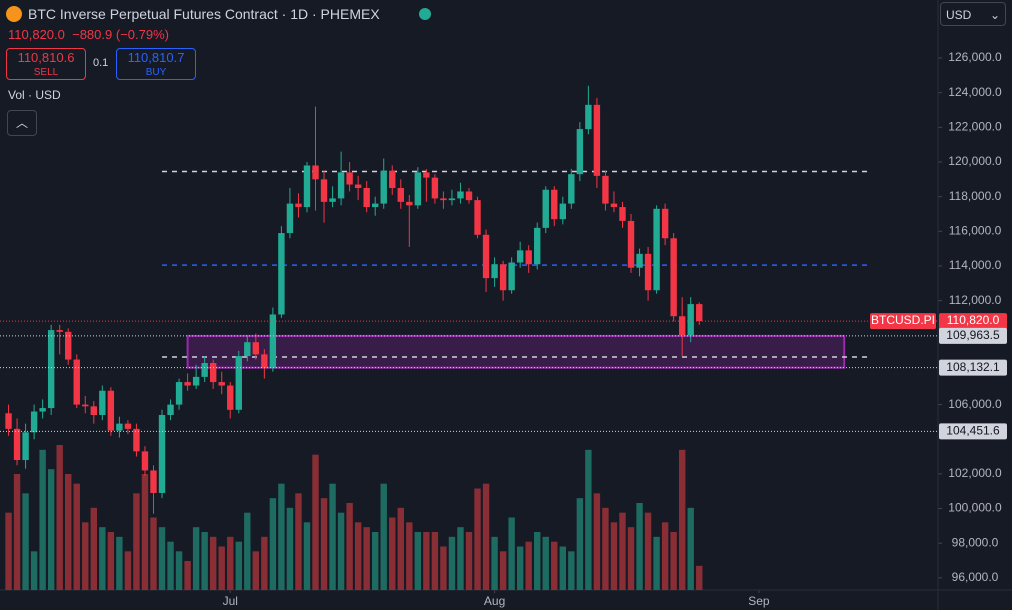 This screenshot has height=610, width=1012. Describe the element at coordinates (120, 34) in the screenshot. I see `price-change: −880.9 (−0.79%)` at that location.